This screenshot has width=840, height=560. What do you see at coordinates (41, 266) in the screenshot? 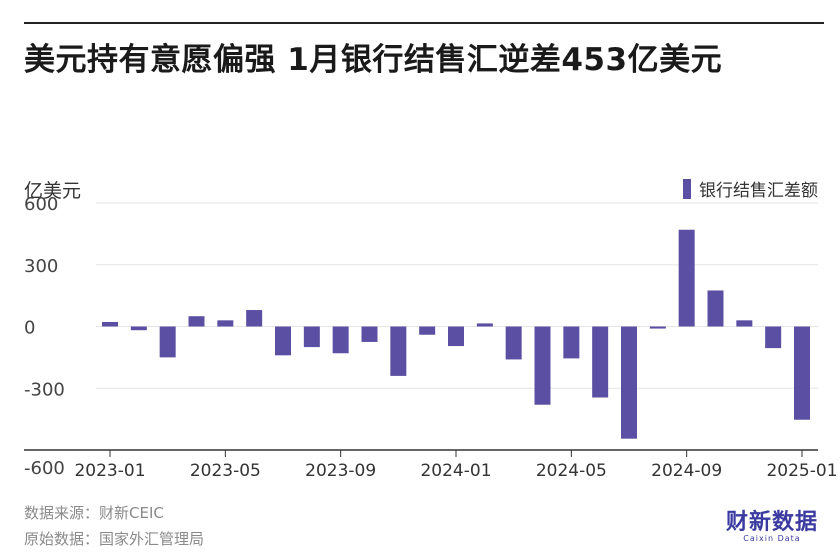
I see `y-tick-label: 300` at bounding box center [41, 266].